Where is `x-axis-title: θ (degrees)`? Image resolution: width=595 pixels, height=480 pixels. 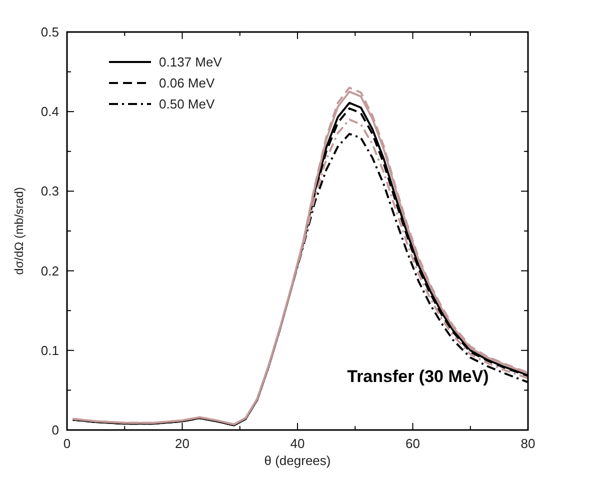 x-axis-title: θ (degrees) is located at coordinates (297, 460).